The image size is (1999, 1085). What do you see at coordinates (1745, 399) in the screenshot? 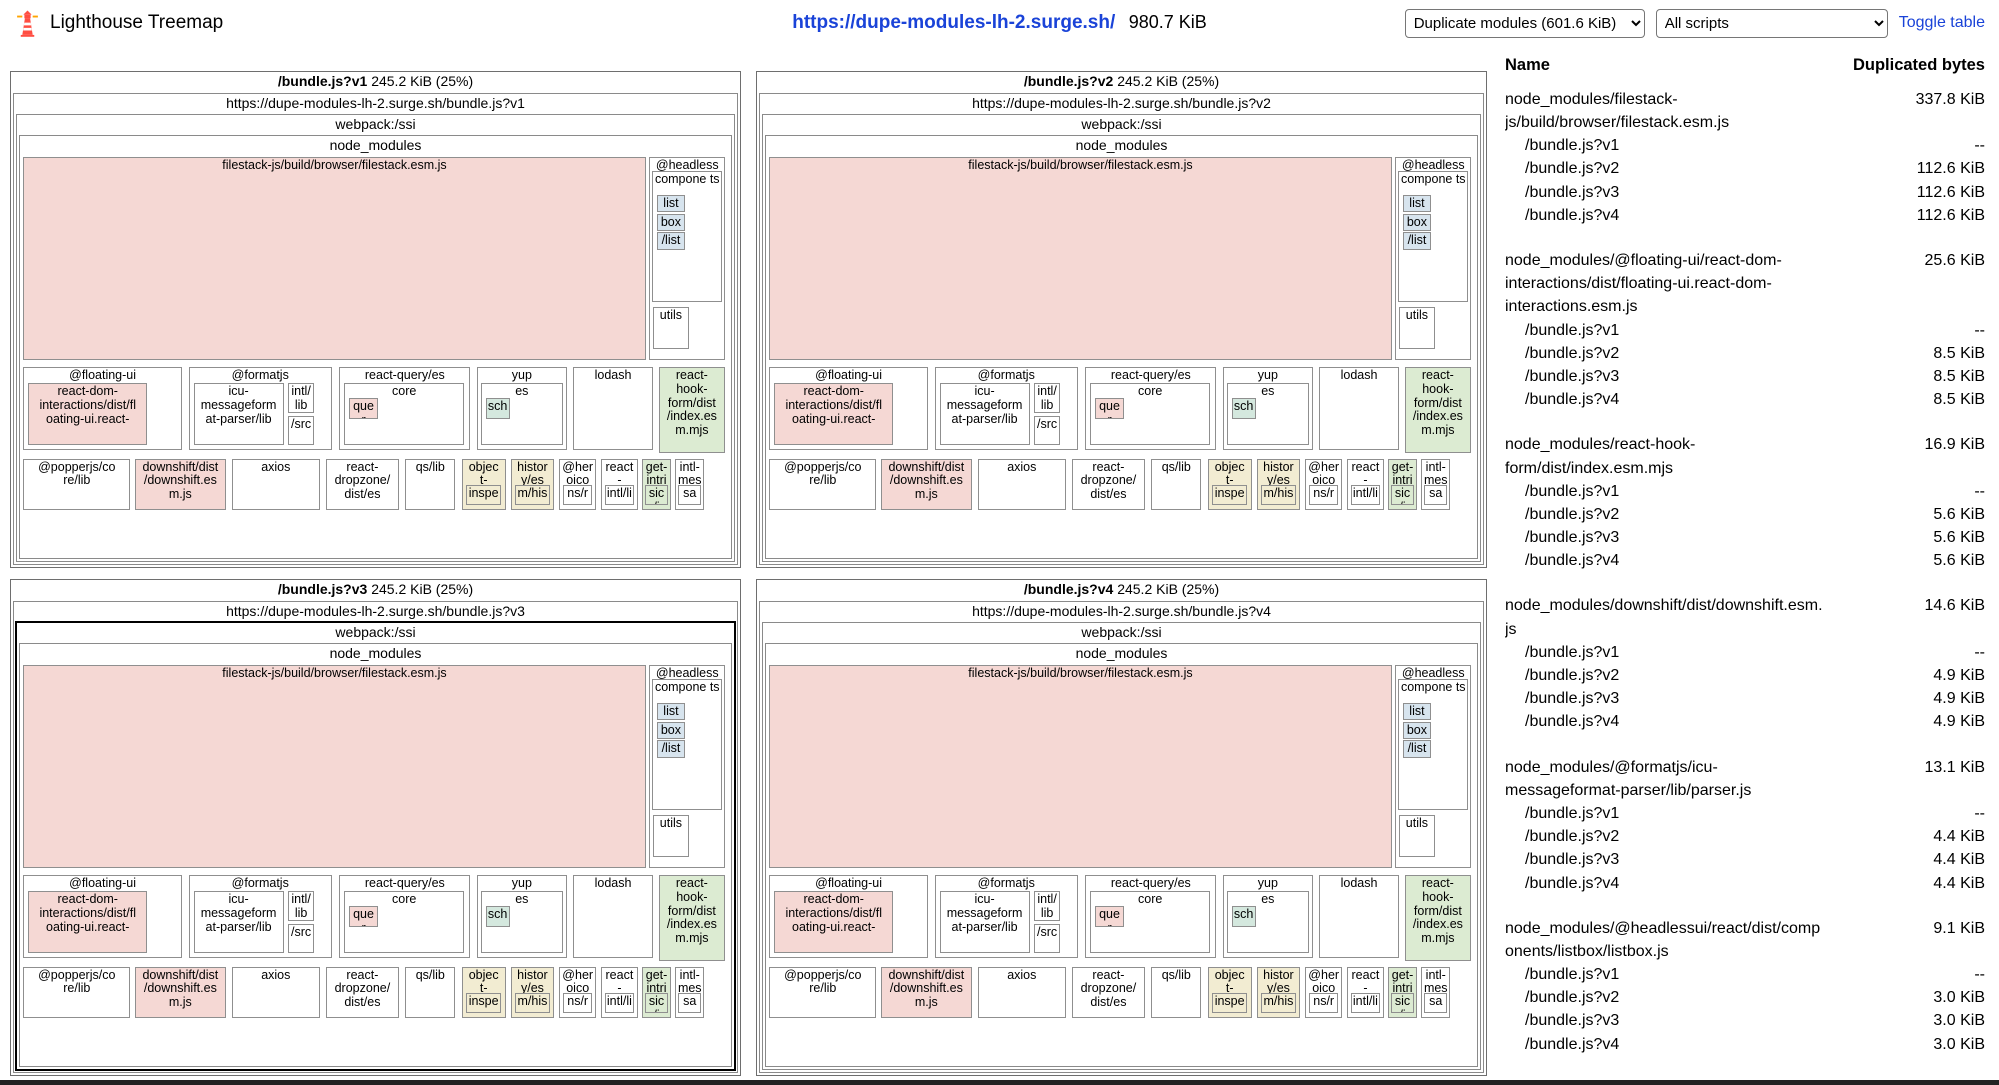
I see `table-subrow: /bundle.js?v4 8.5 KiB` at bounding box center [1745, 399].